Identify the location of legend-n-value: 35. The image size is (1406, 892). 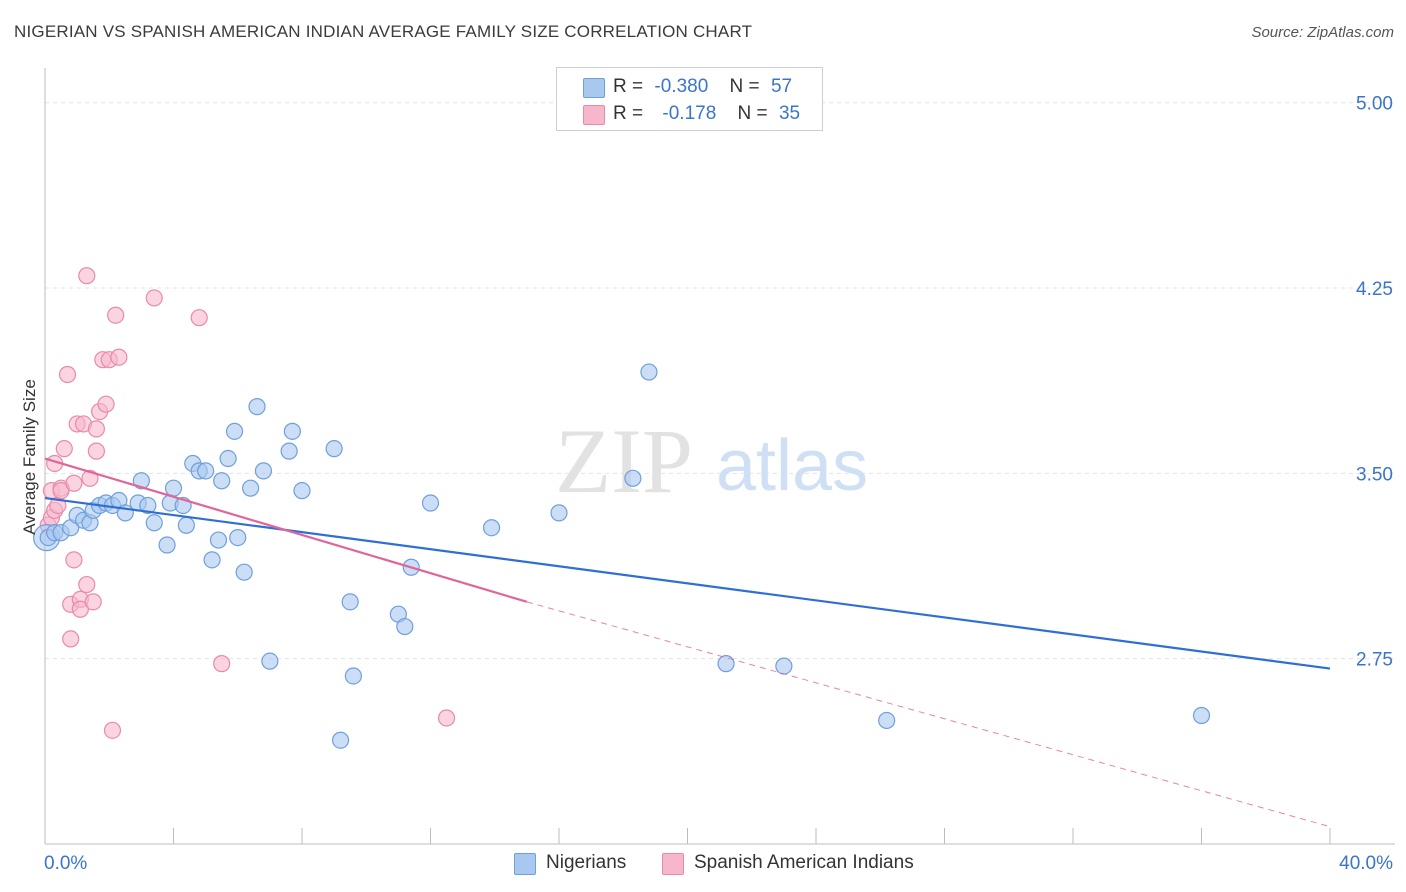
(789, 113).